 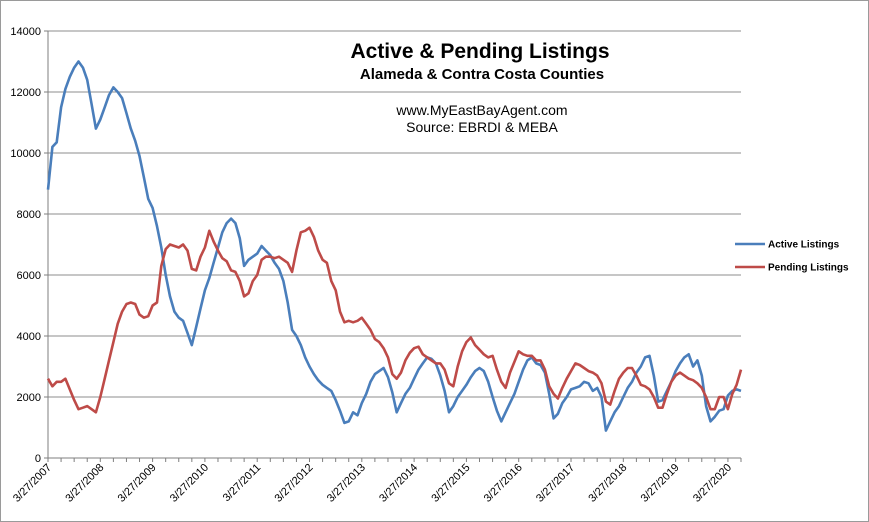 I want to click on x-tick-label: 3/27/2013, so click(x=346, y=483).